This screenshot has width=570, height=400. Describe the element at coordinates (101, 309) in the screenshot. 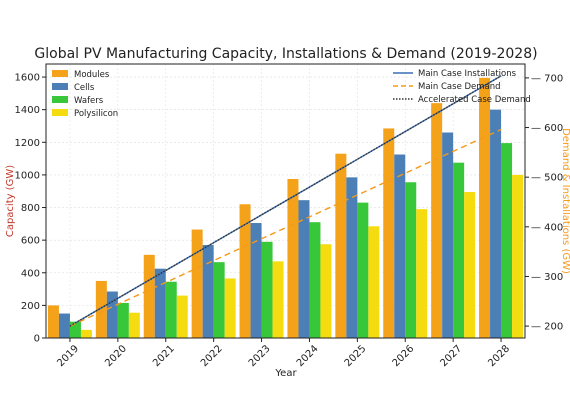

I see `bar-modules-2020` at that location.